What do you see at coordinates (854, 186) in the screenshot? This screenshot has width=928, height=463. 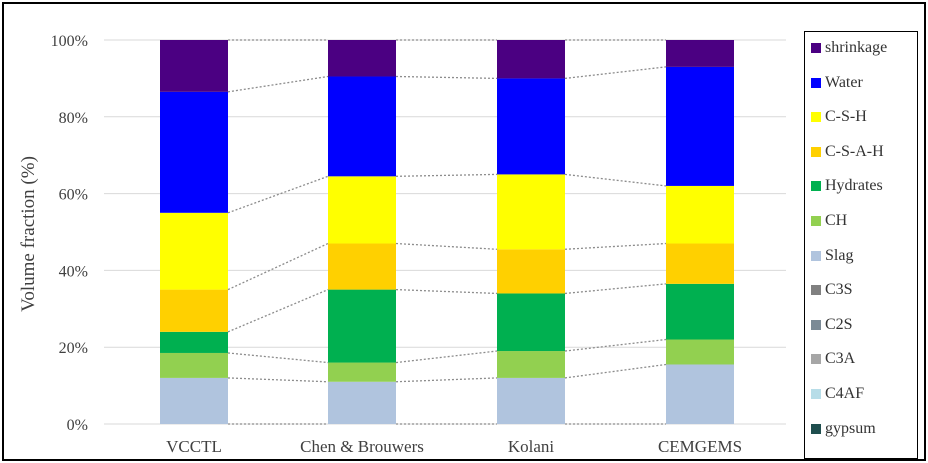 I see `legend-label: Hydrates` at bounding box center [854, 186].